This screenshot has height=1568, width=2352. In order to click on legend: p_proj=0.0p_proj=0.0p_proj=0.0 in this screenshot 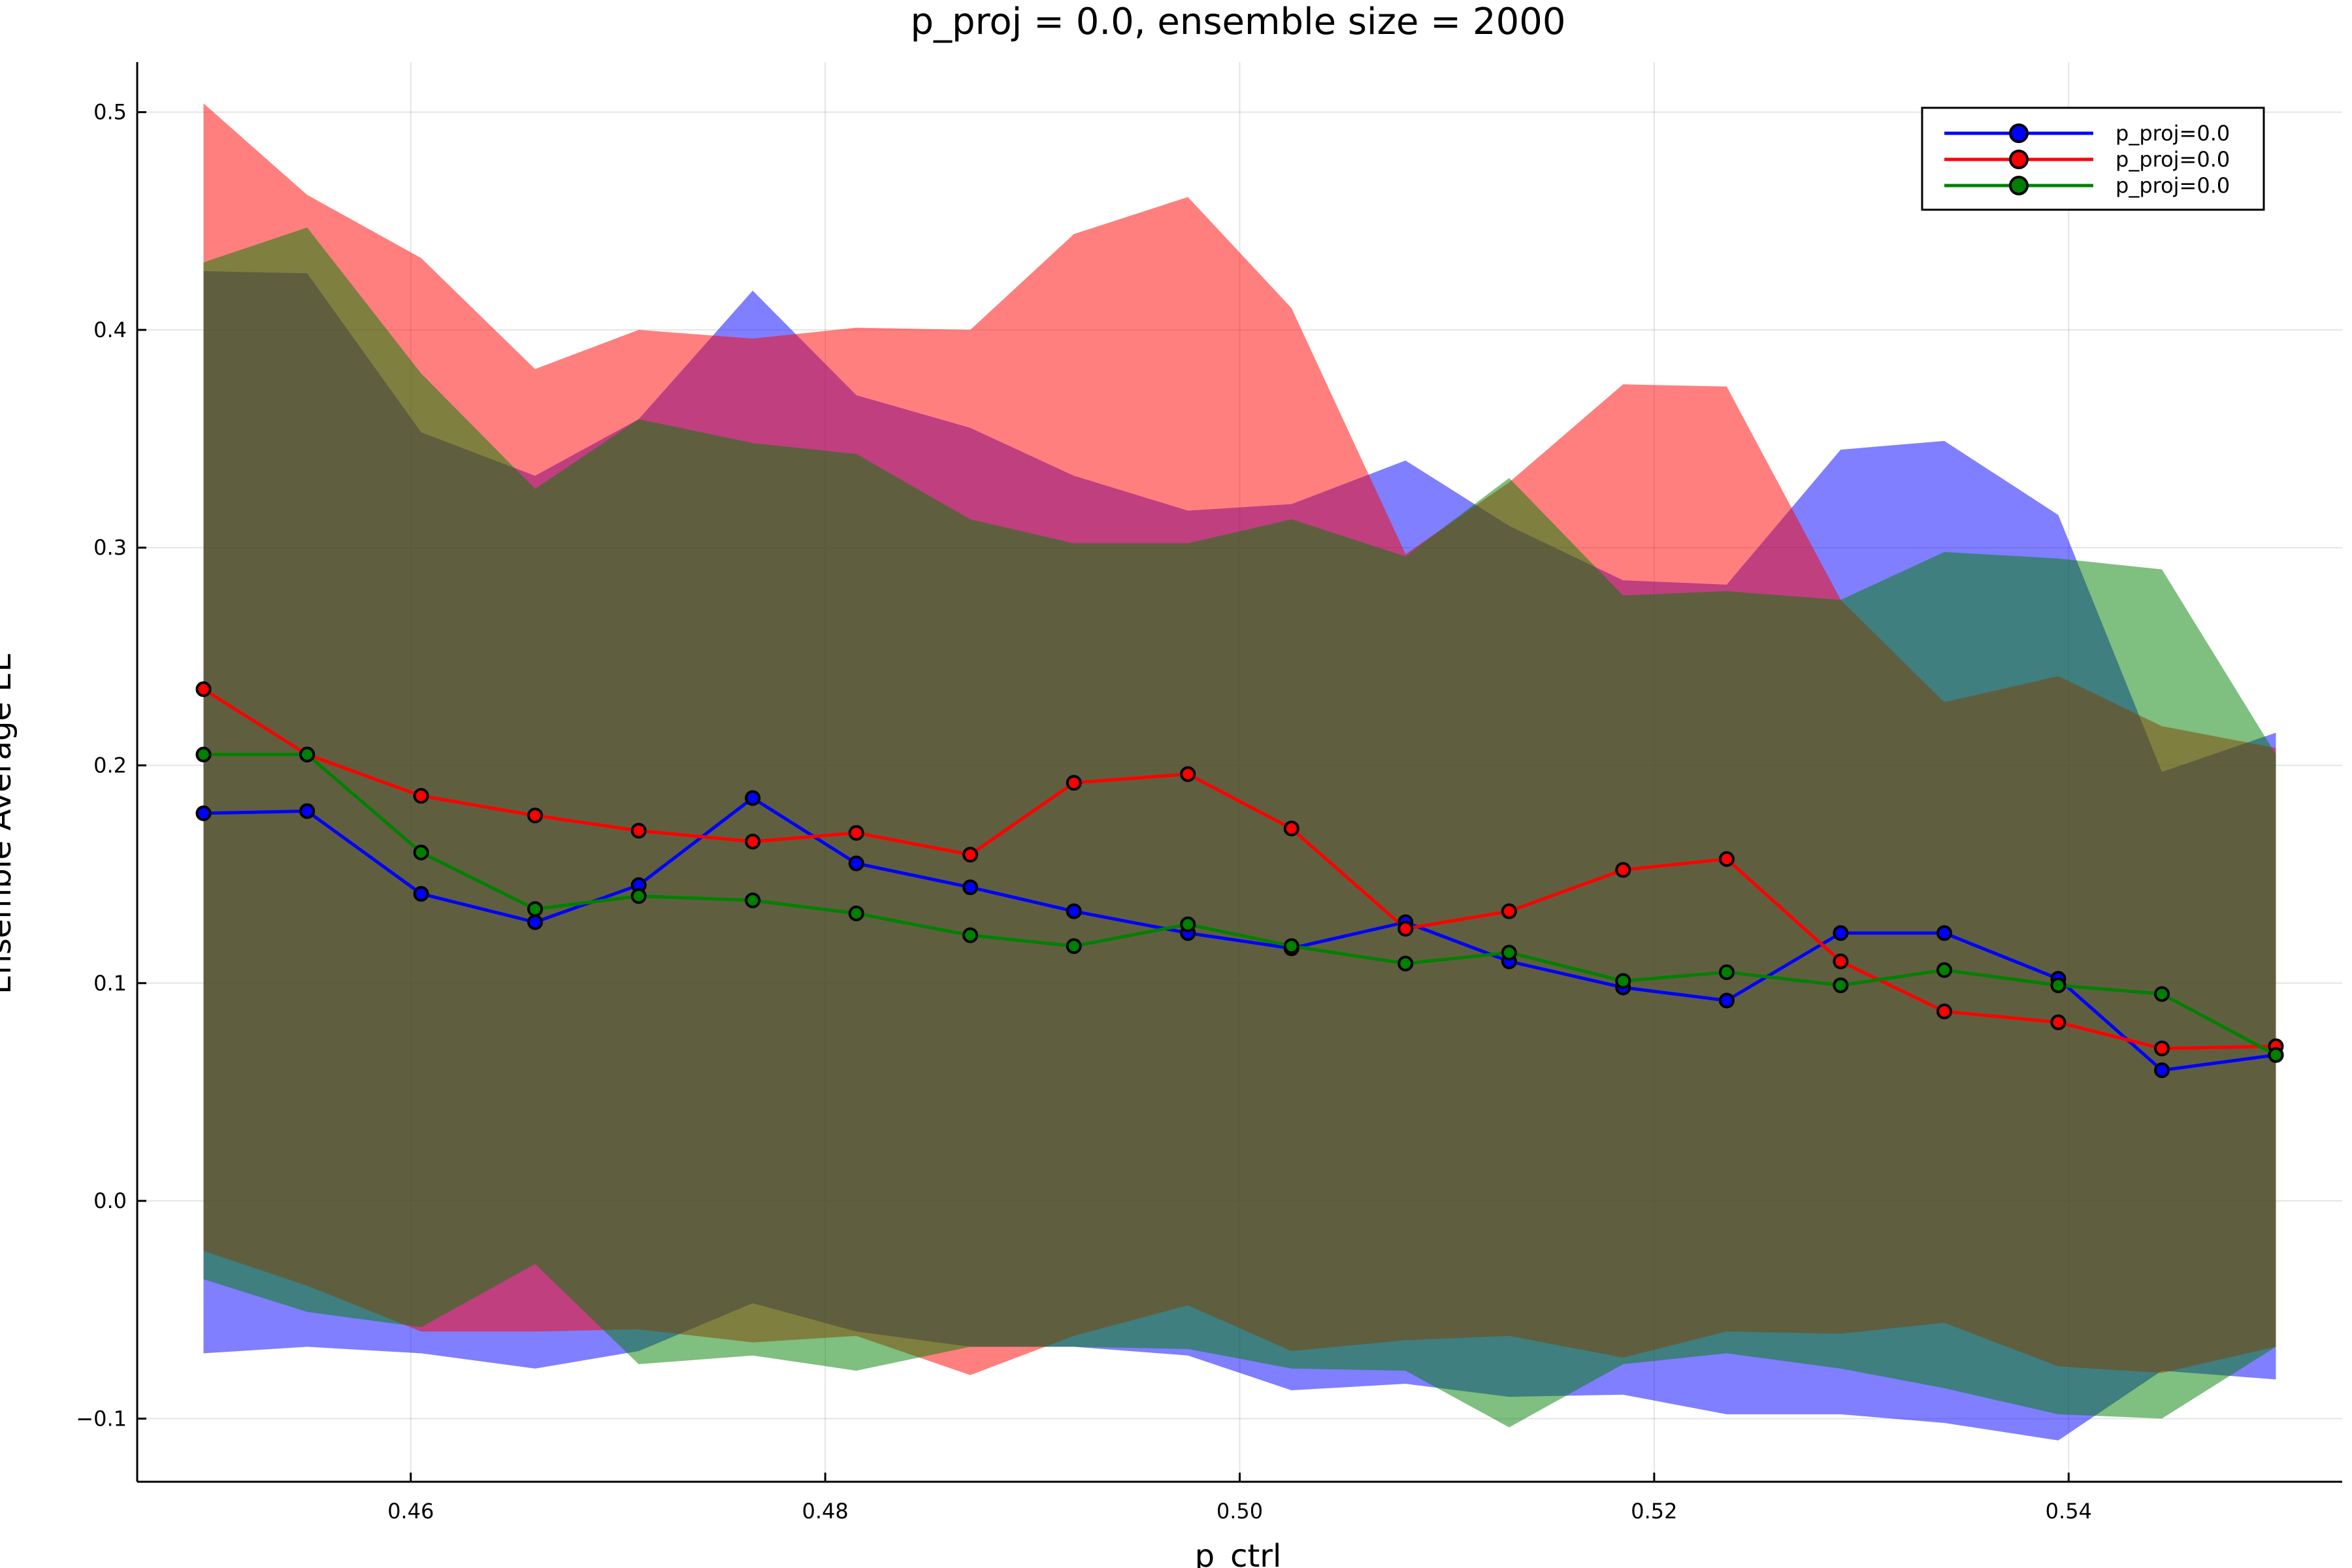, I will do `click(2093, 158)`.